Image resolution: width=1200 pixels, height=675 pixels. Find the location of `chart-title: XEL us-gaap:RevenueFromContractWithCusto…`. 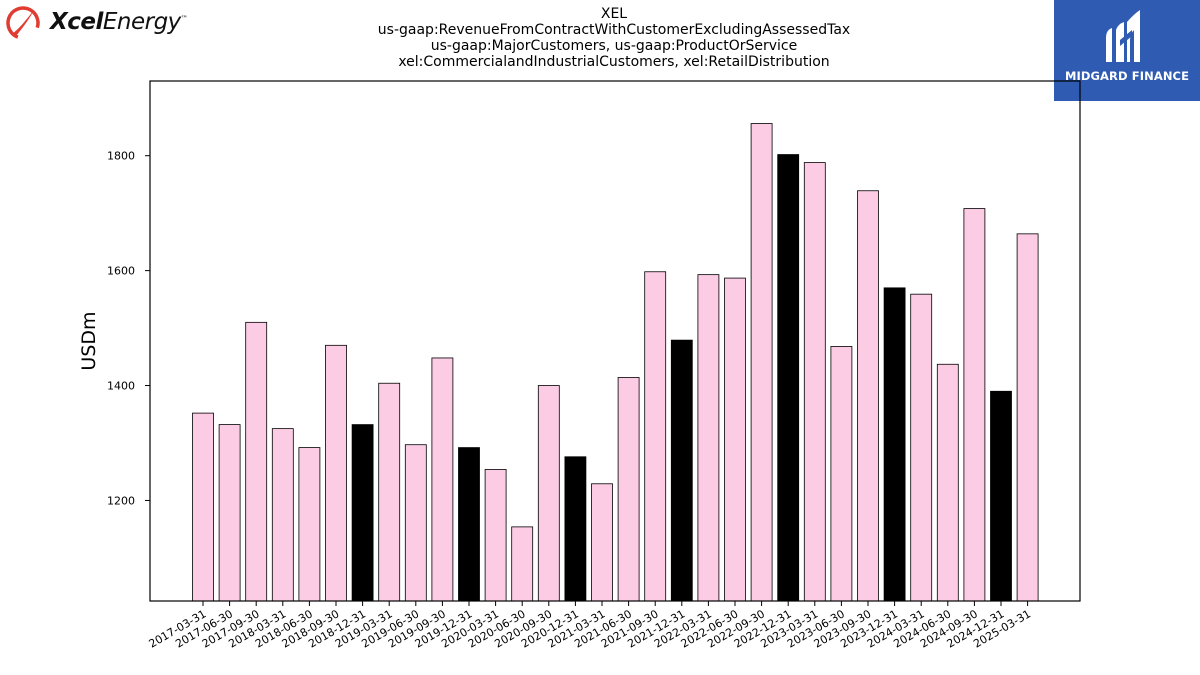

chart-title: XEL us-gaap:RevenueFromContractWithCusto… is located at coordinates (614, 38).